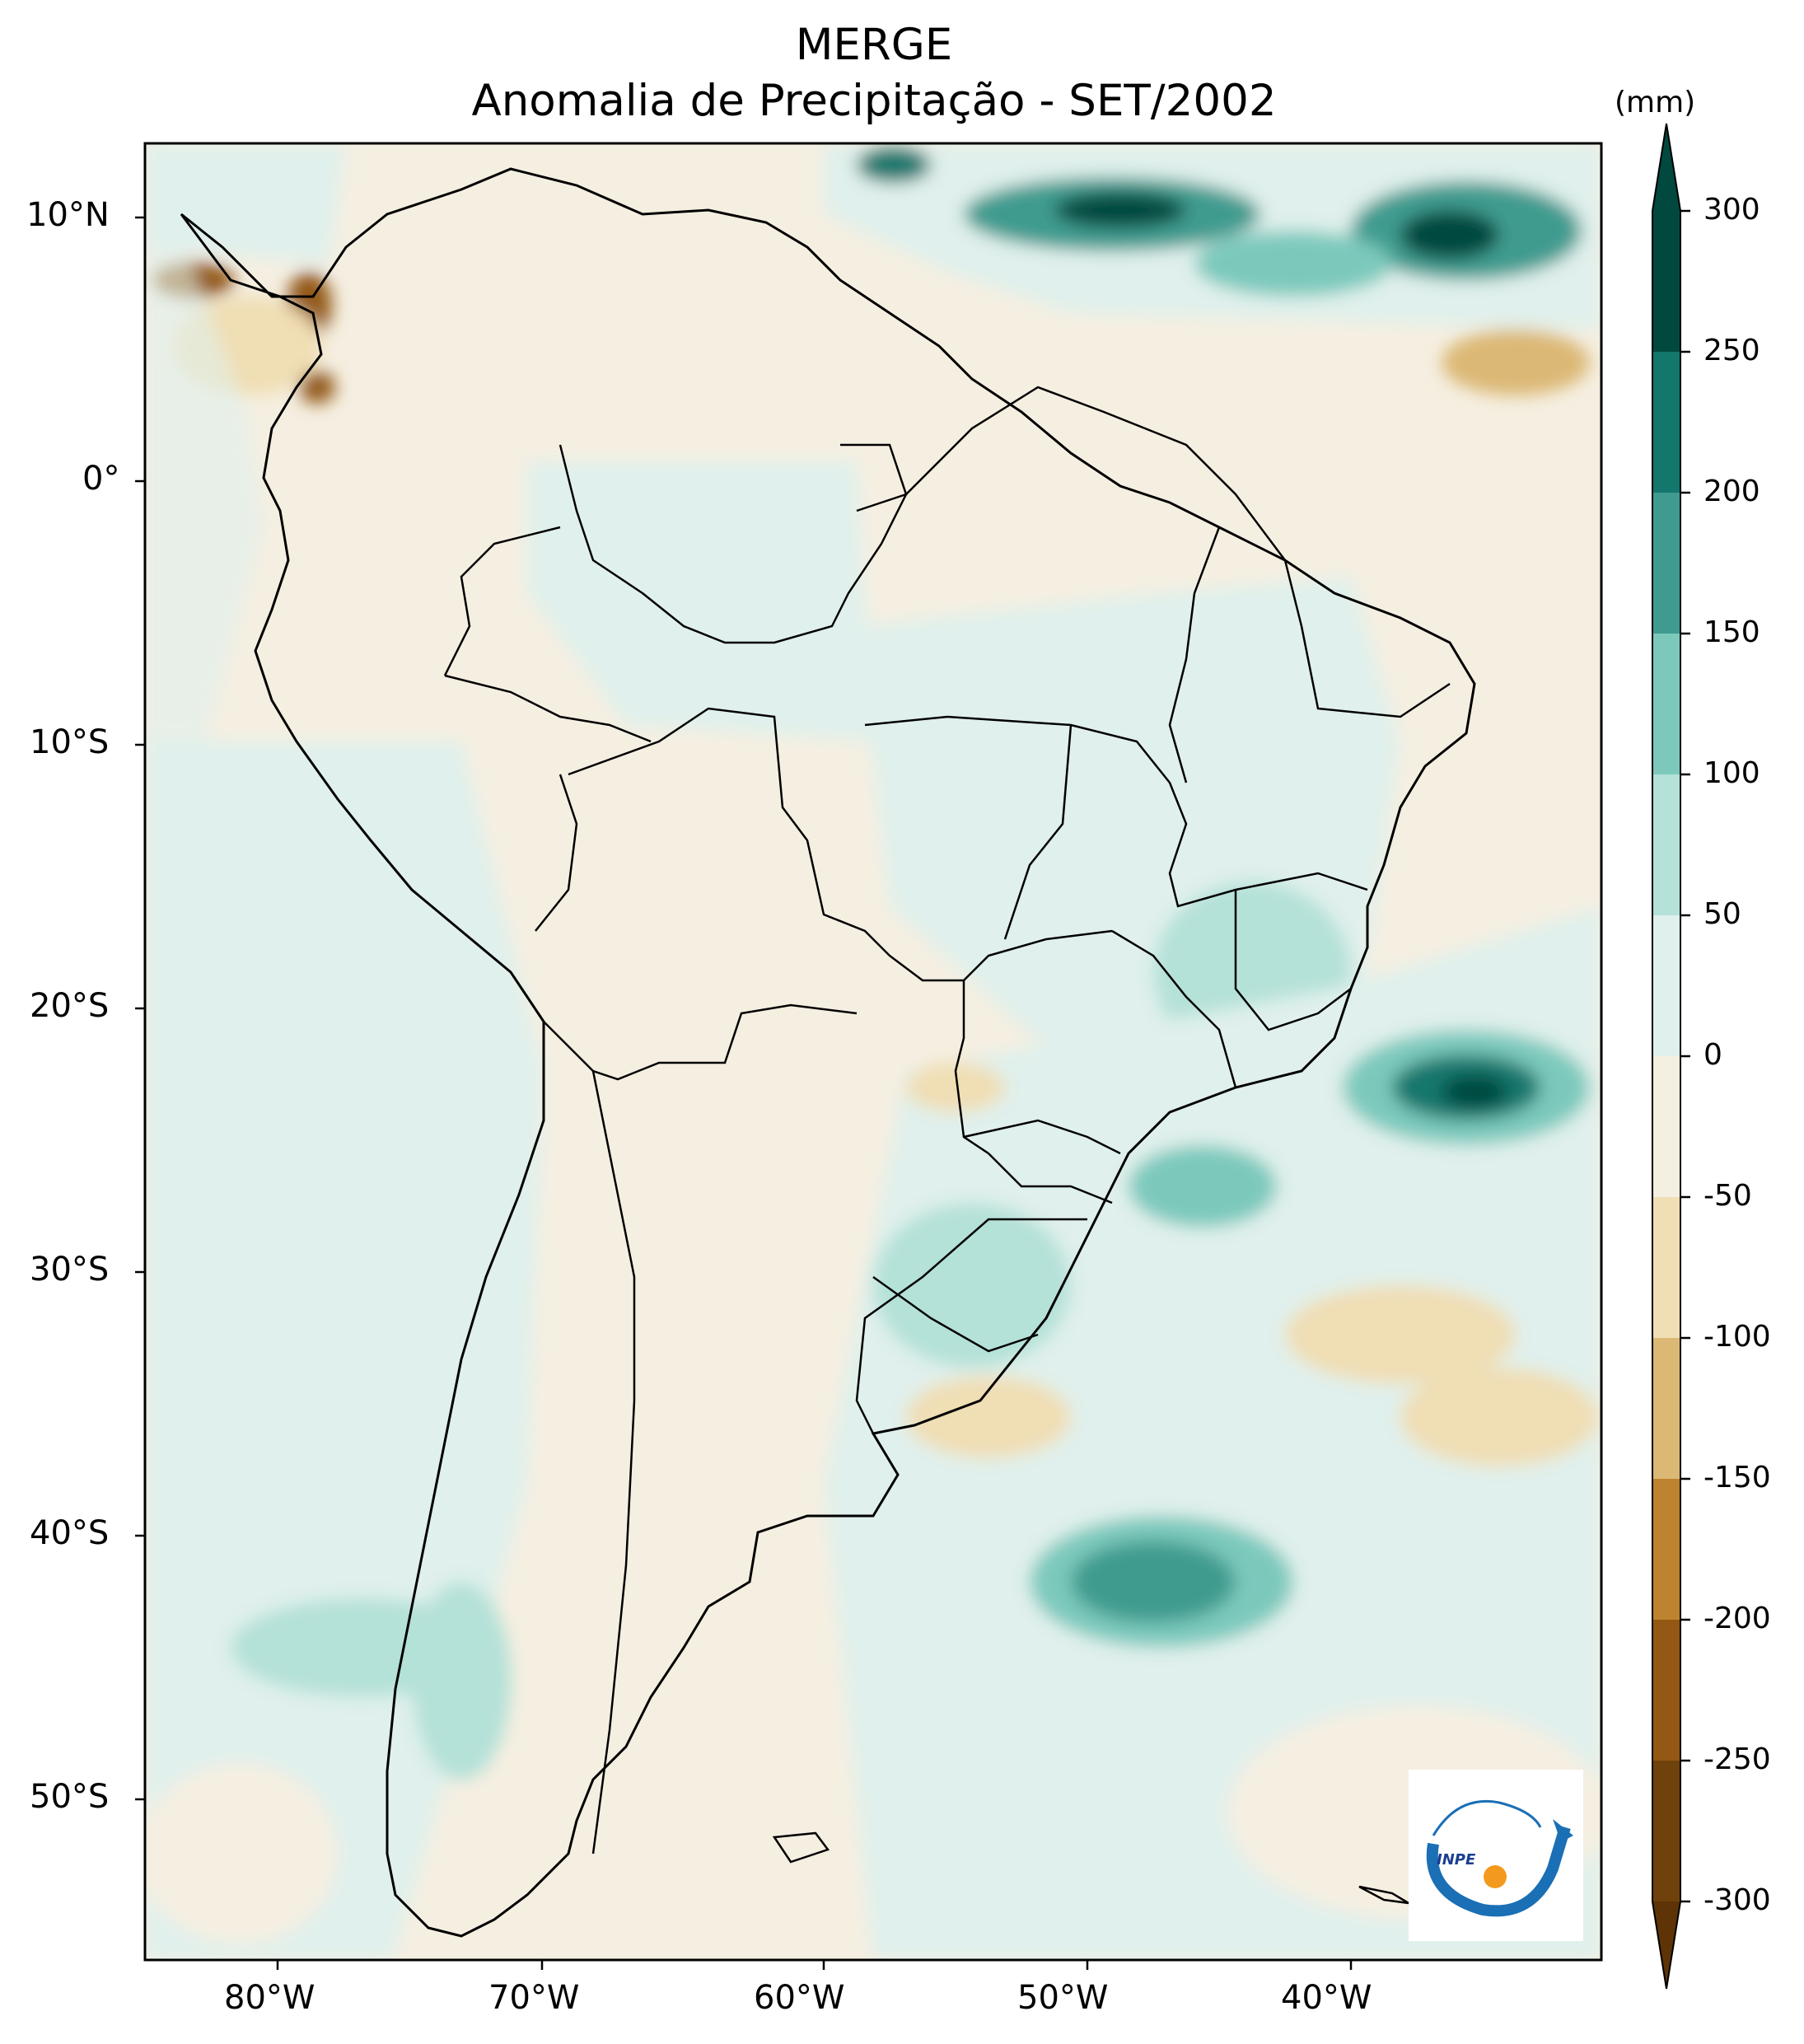  What do you see at coordinates (1732, 632) in the screenshot?
I see `colorbar-tick-label: 150` at bounding box center [1732, 632].